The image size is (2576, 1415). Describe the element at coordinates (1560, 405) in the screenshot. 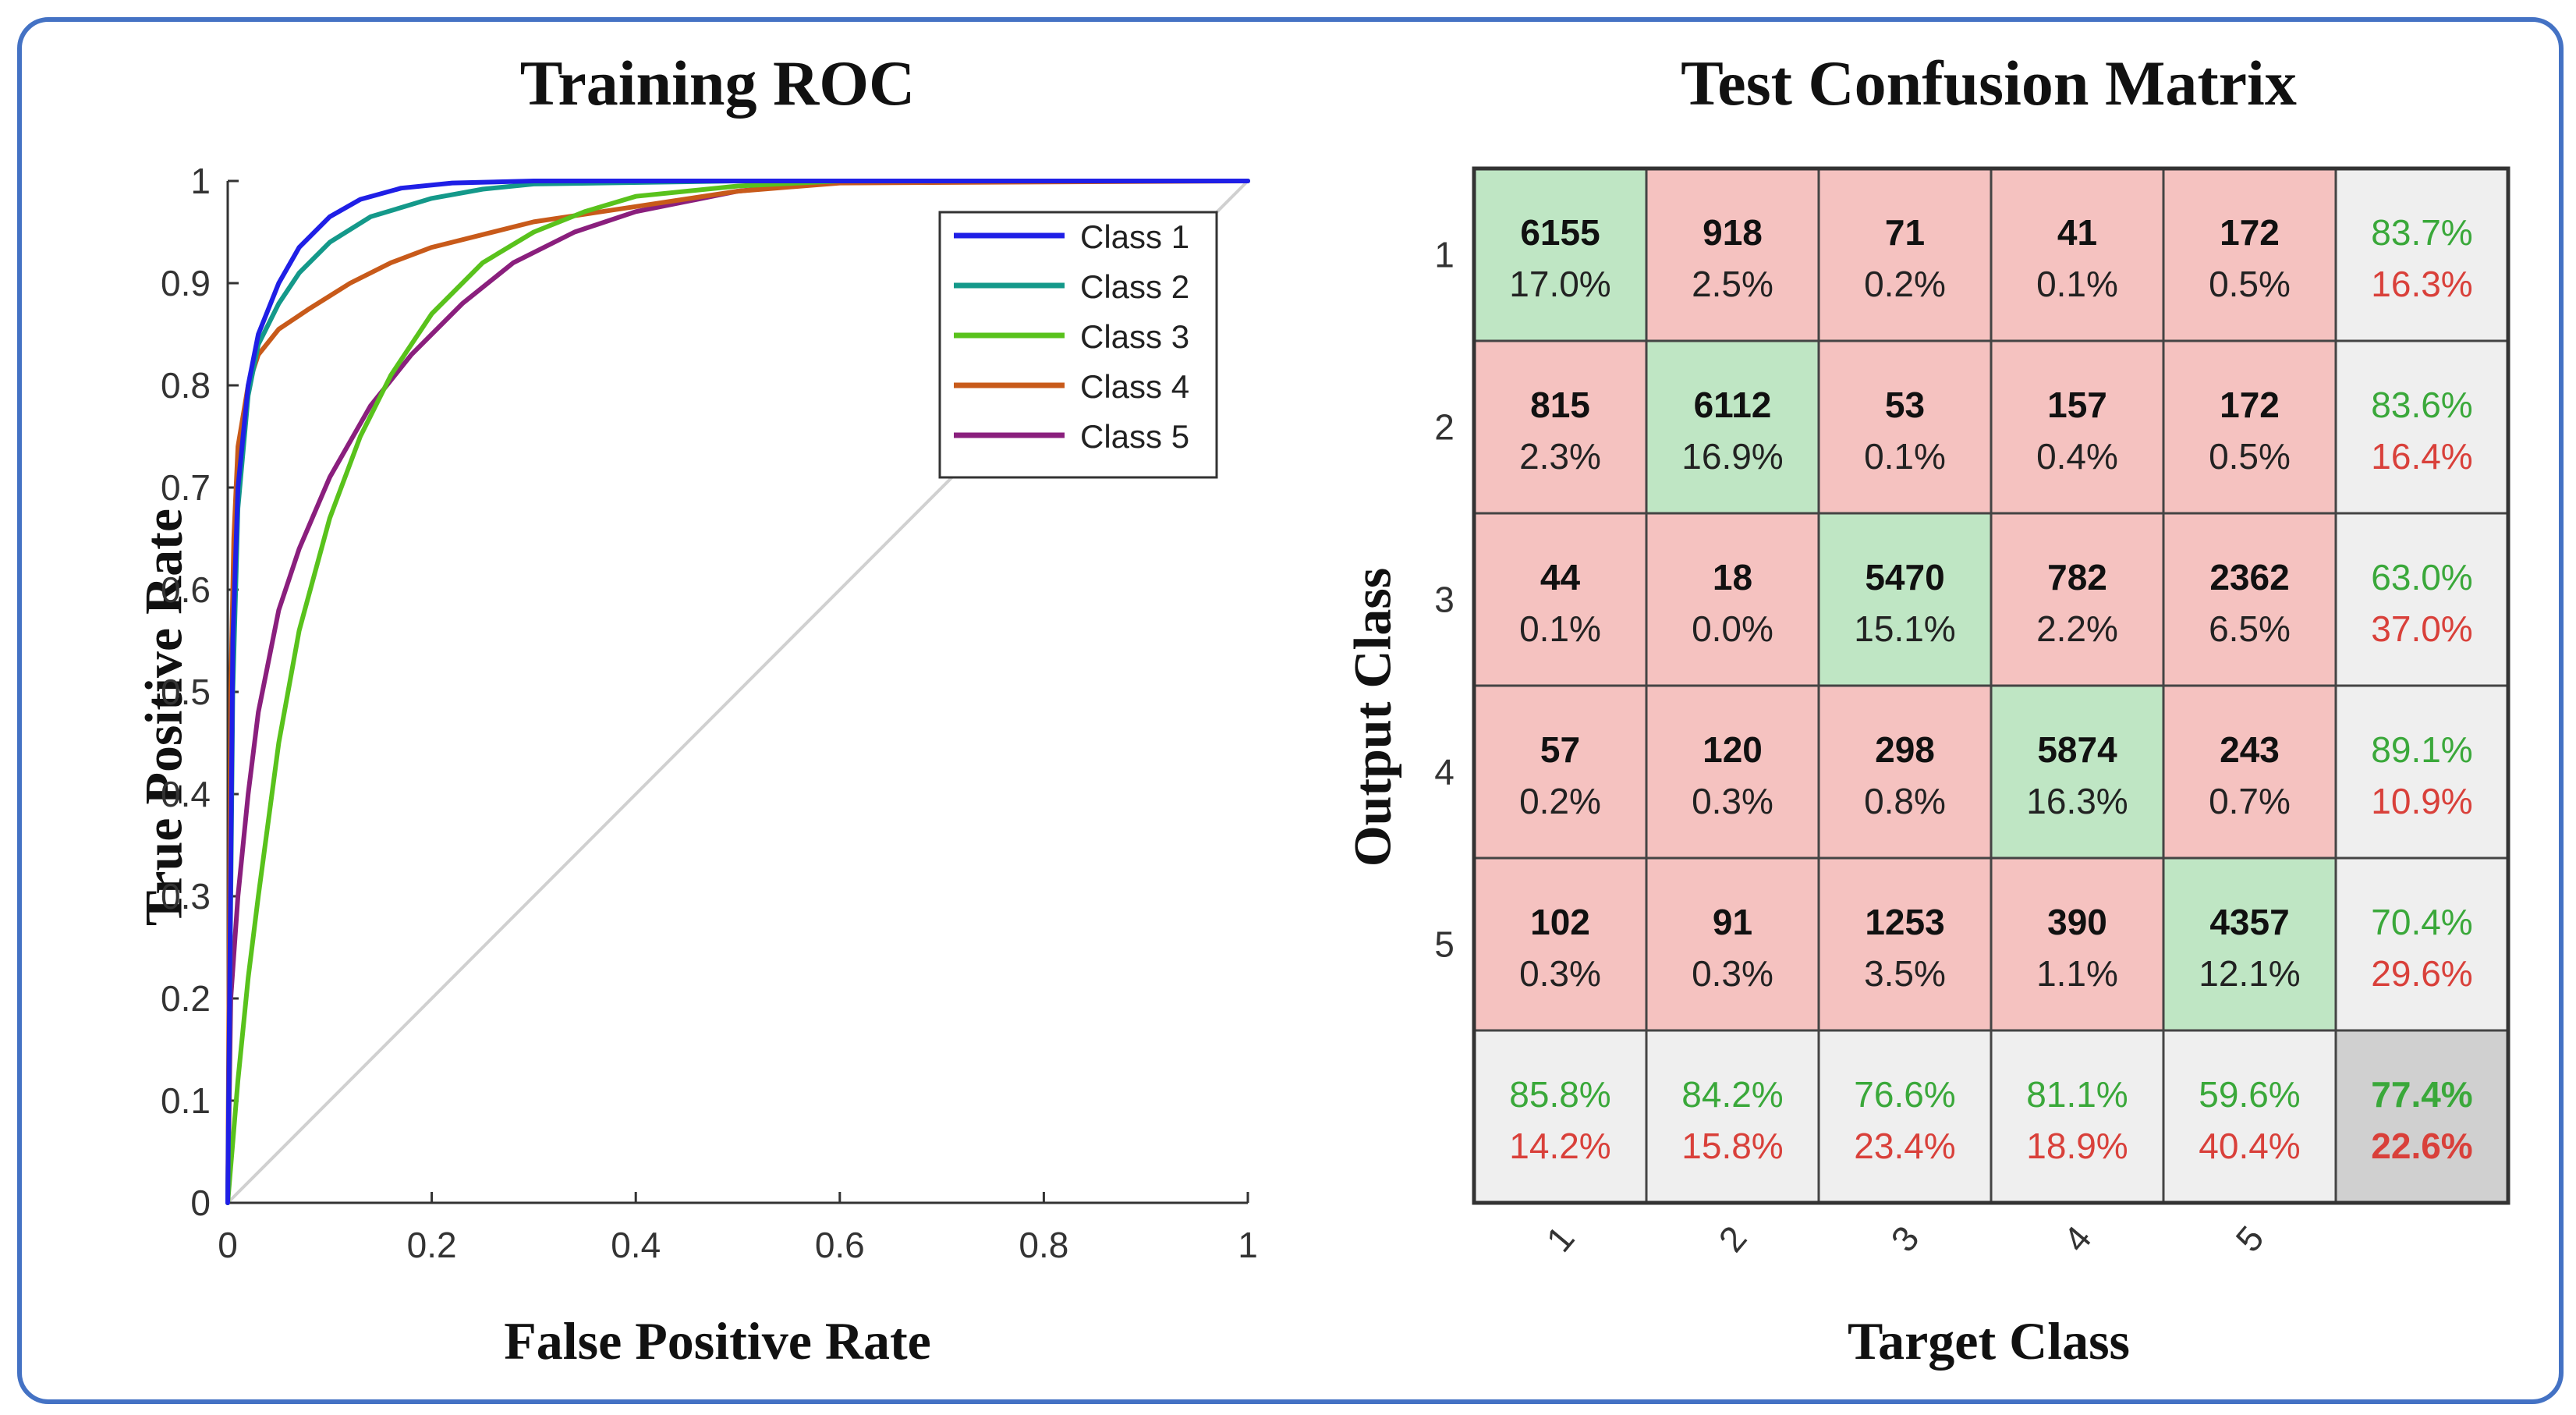

I see `cm-cell-count-r2-c1: 815` at that location.